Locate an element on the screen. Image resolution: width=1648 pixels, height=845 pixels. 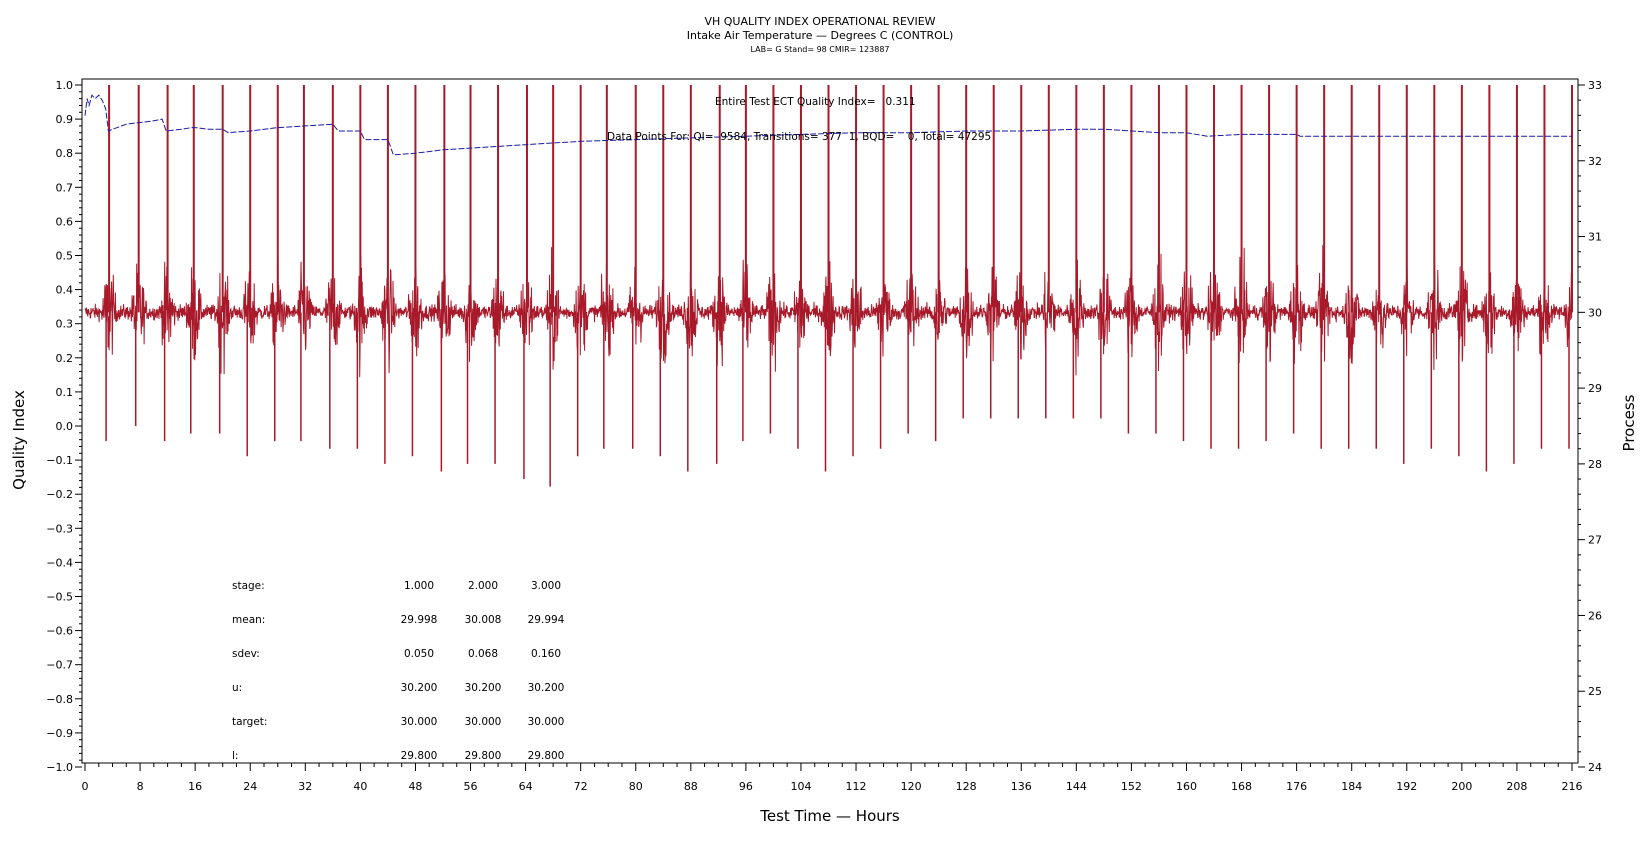
y-left-tick-label: 0.5 is located at coordinates (65, 256).